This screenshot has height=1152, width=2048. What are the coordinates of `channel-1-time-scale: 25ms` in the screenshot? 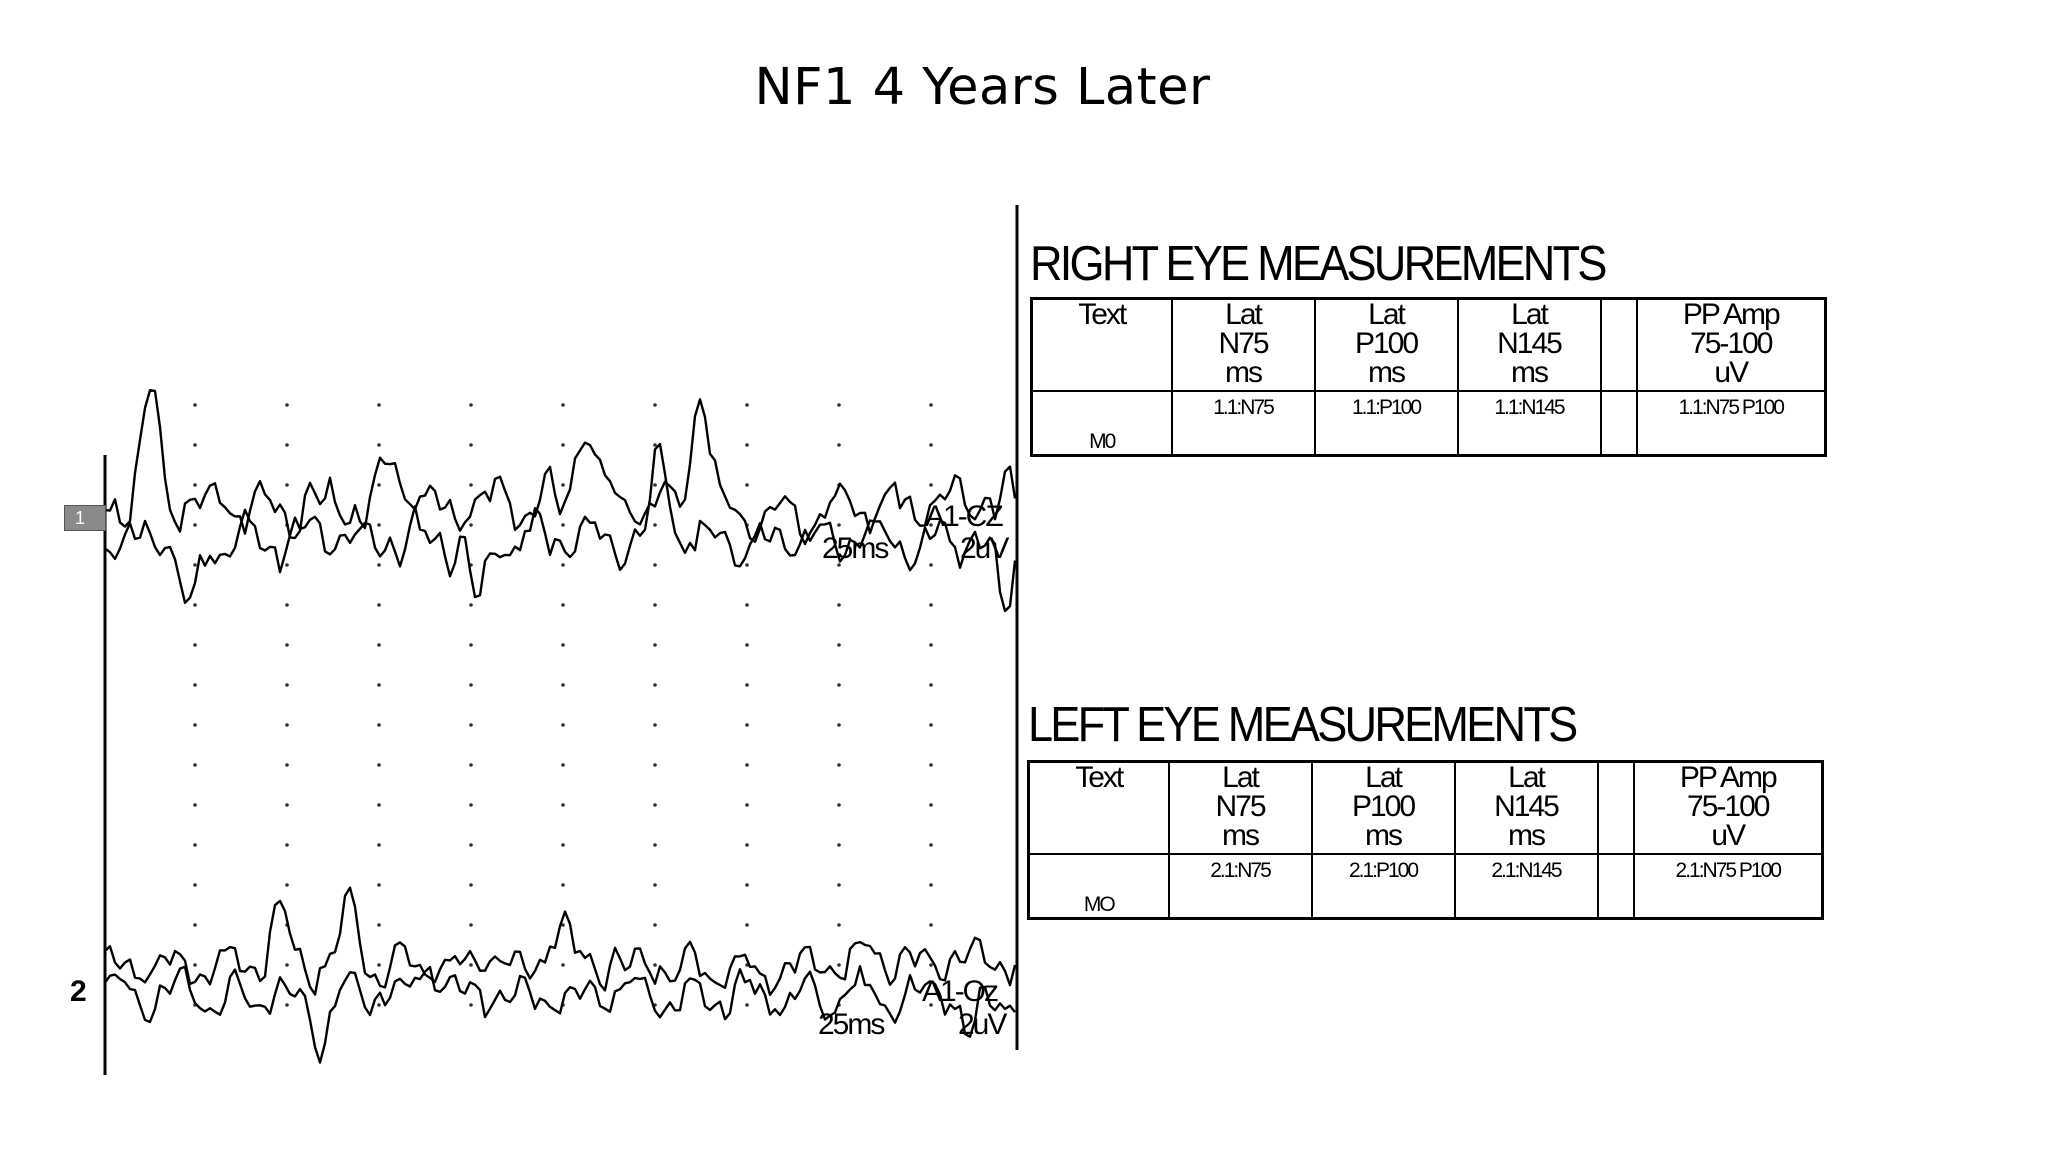 It's located at (855, 548).